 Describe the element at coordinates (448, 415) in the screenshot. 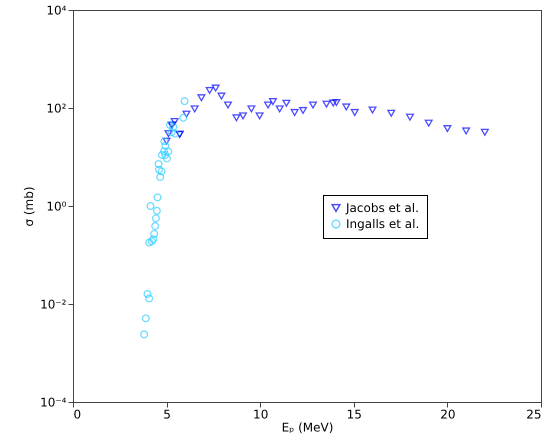

I see `x-tick-label: 20` at that location.